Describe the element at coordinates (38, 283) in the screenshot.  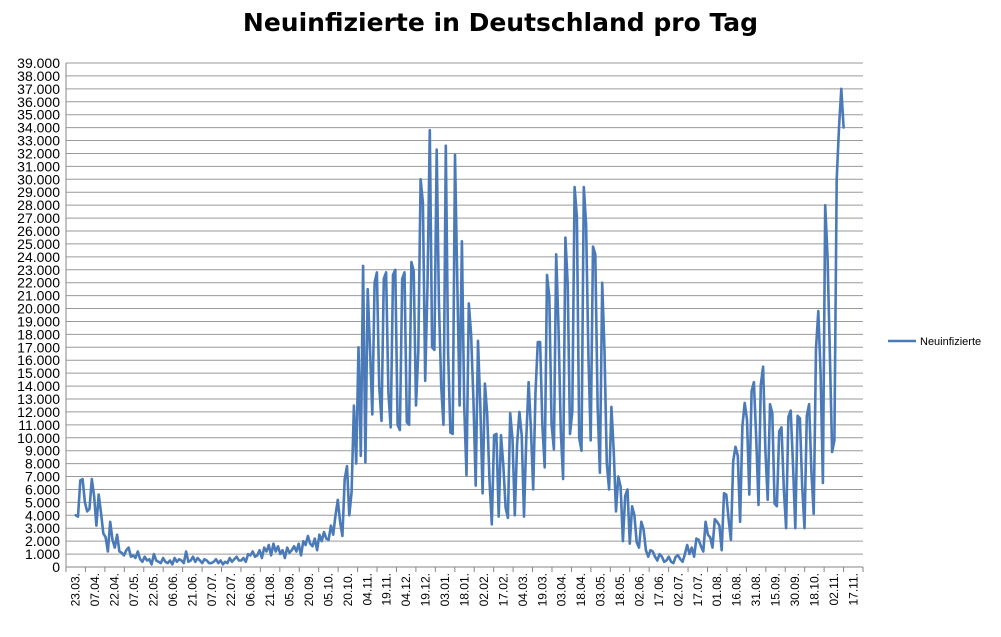
I see `y-tick-label: 22.000` at that location.